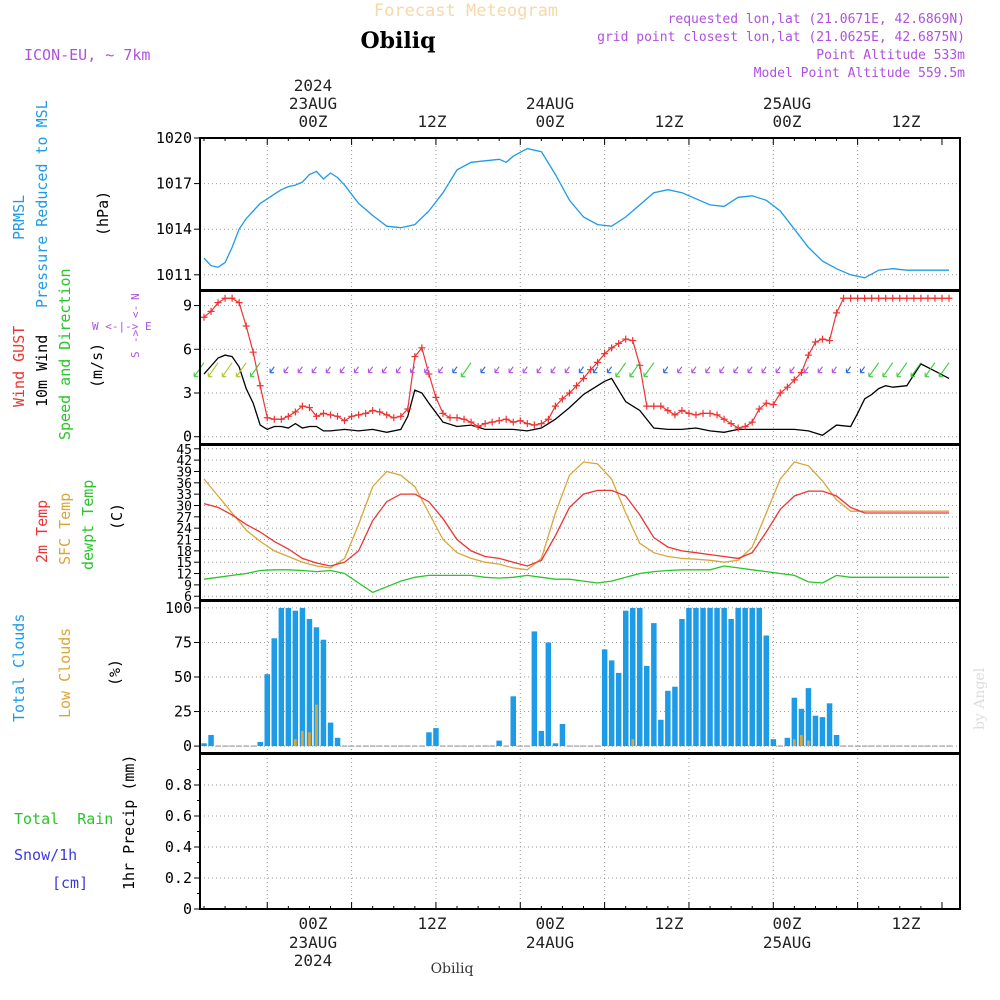  I want to click on temp-ytick-label-11: 39, so click(184, 472).